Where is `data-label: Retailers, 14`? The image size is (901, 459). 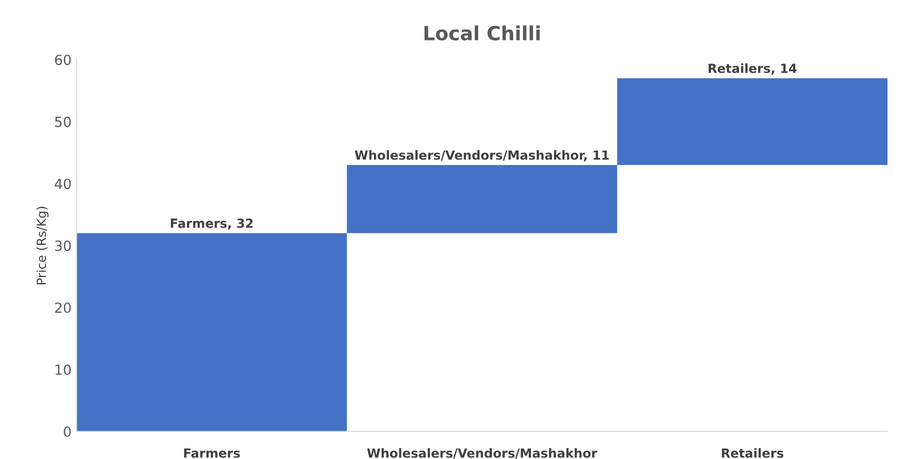
data-label: Retailers, 14 is located at coordinates (752, 69).